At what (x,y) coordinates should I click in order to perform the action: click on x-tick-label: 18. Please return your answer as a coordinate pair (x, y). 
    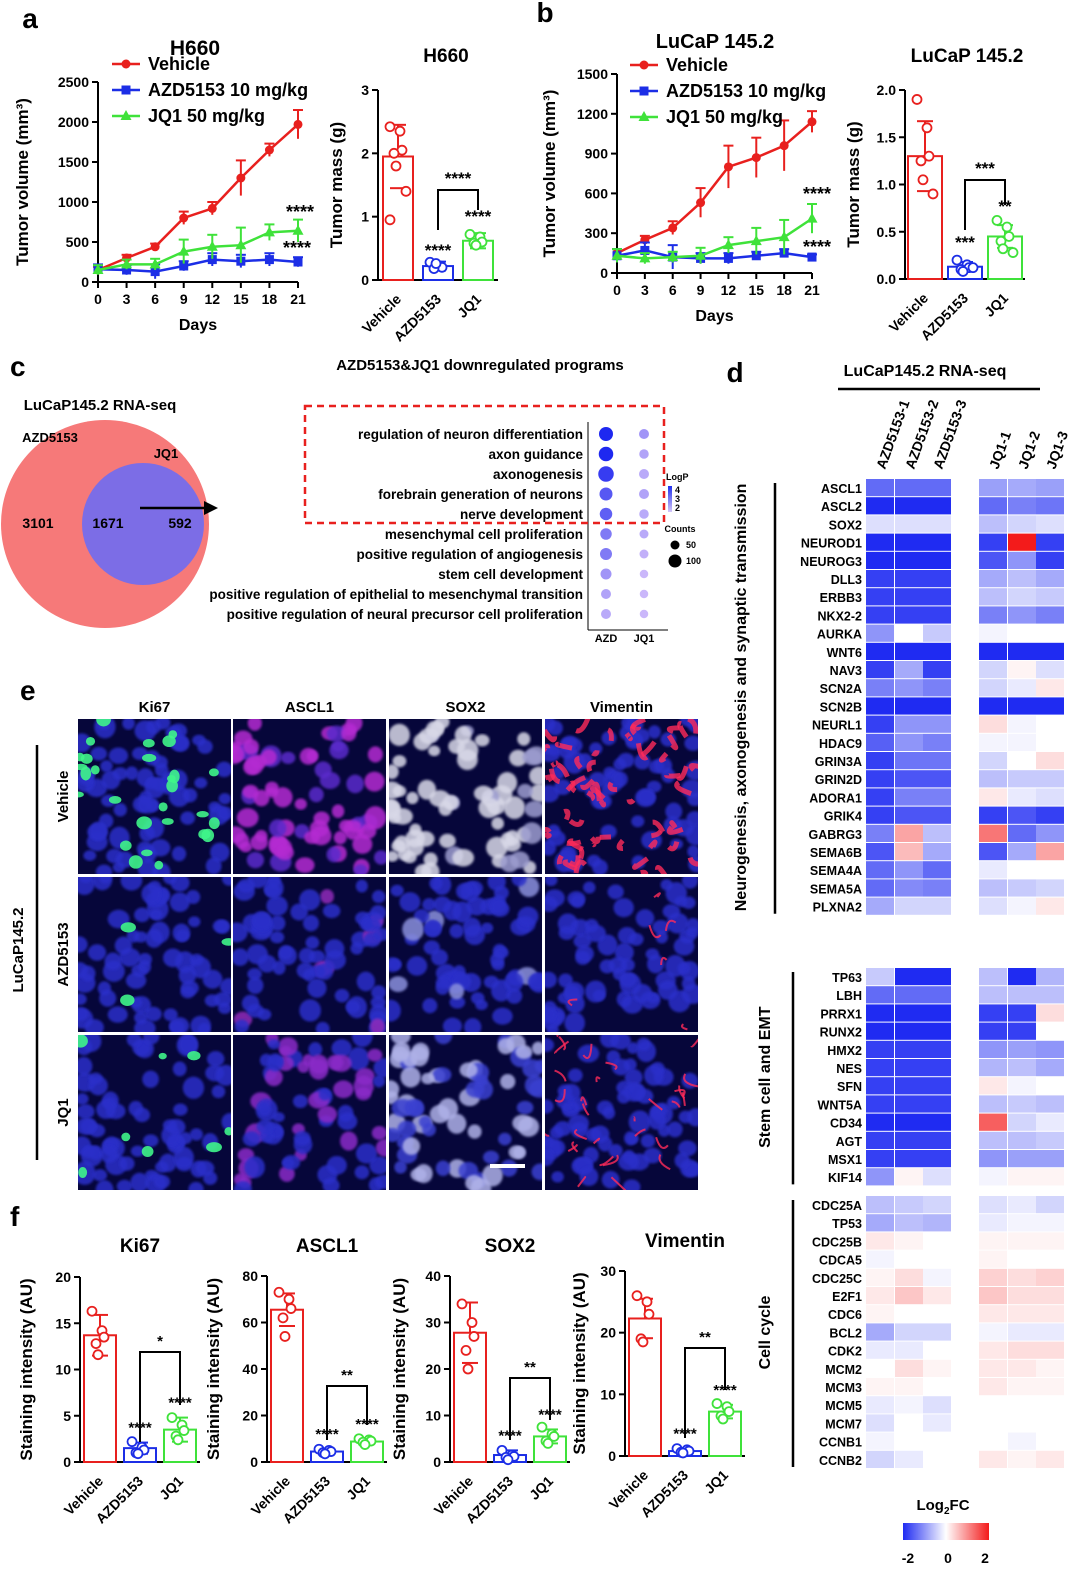
    Looking at the image, I should click on (784, 290).